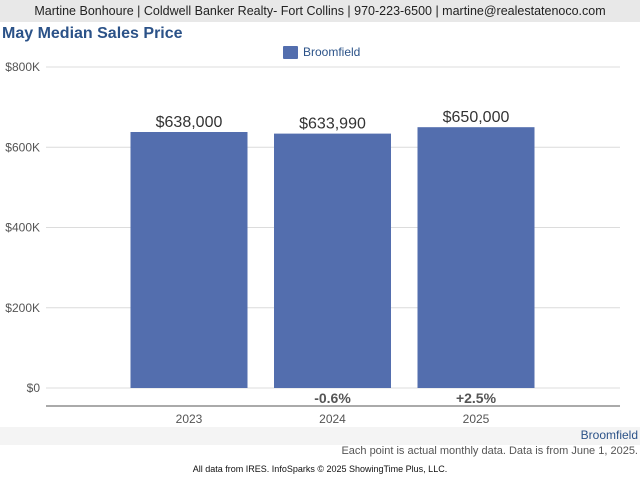 This screenshot has width=640, height=480. I want to click on region-name: Broomfield, so click(609, 435).